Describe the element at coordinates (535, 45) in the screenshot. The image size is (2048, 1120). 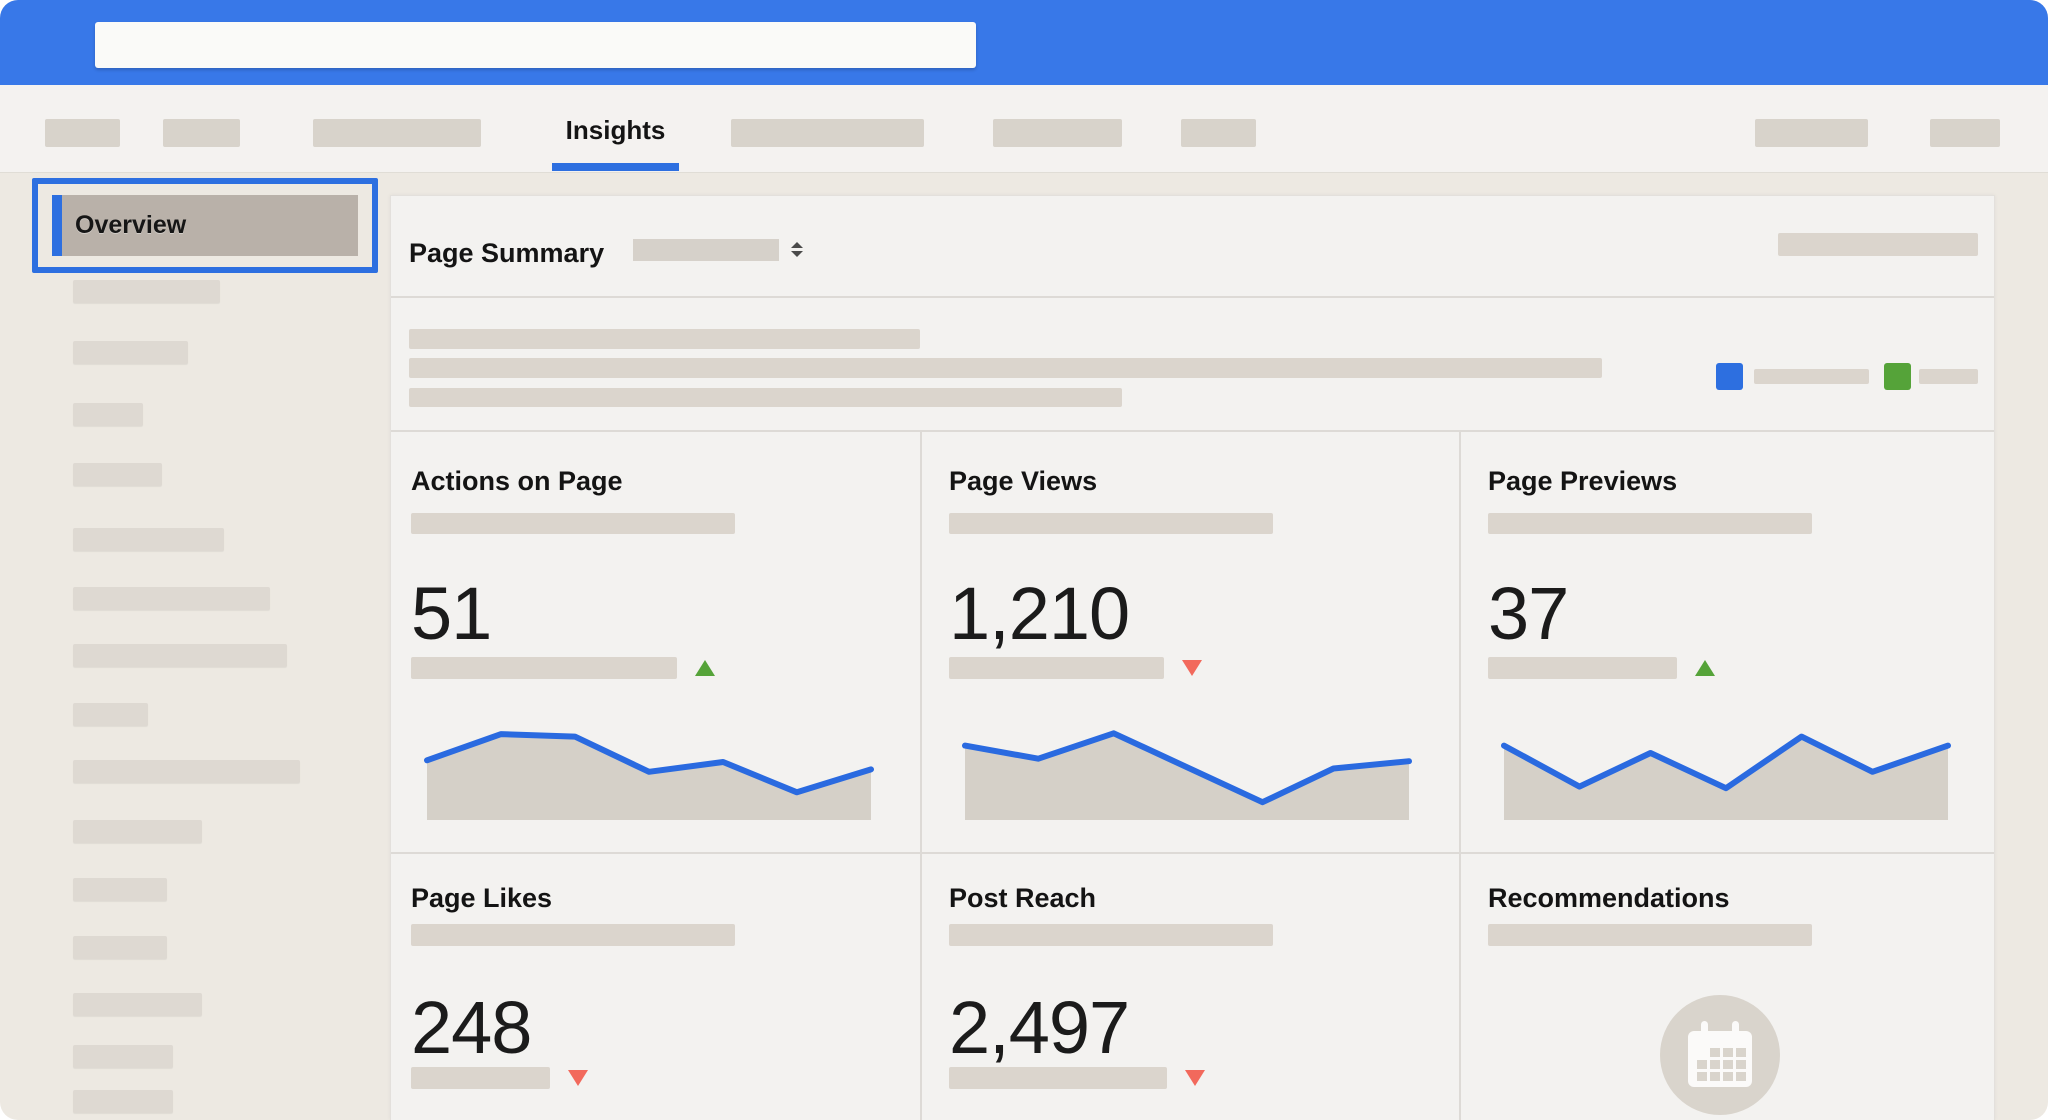
I see `search-input` at that location.